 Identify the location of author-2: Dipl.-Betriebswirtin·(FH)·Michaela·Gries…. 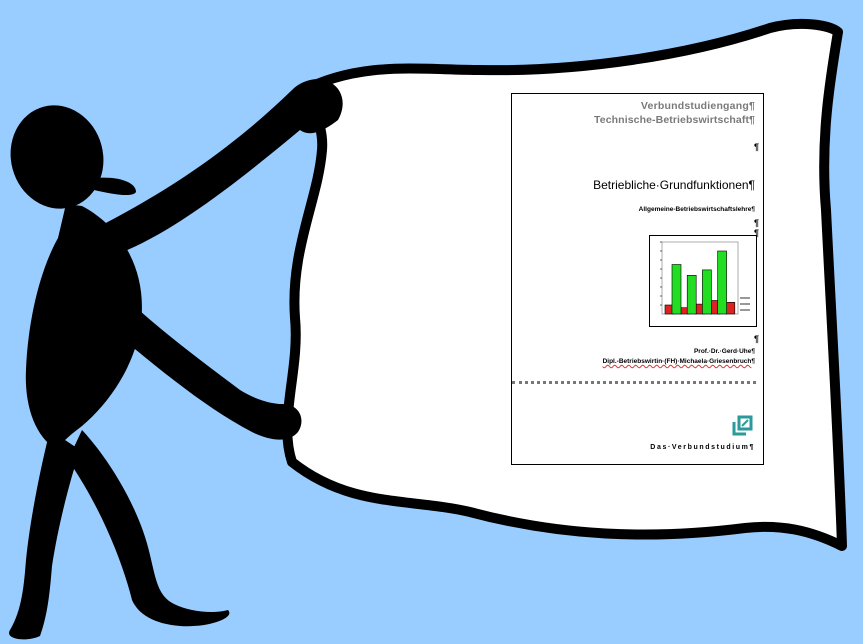
(677, 361).